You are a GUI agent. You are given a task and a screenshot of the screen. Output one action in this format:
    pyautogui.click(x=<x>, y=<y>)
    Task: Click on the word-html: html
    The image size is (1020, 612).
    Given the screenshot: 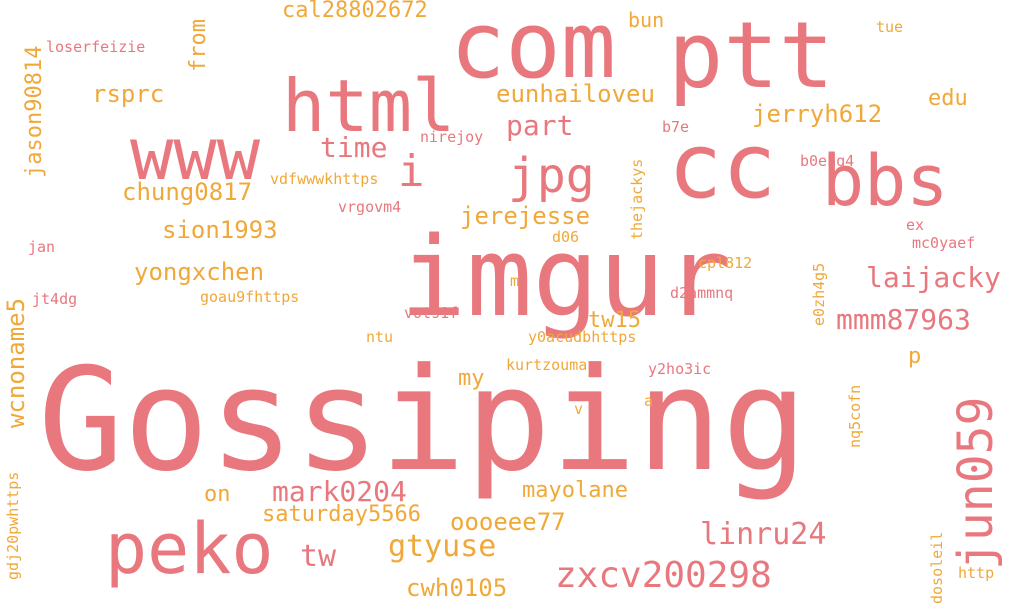 What is the action you would take?
    pyautogui.click(x=369, y=106)
    